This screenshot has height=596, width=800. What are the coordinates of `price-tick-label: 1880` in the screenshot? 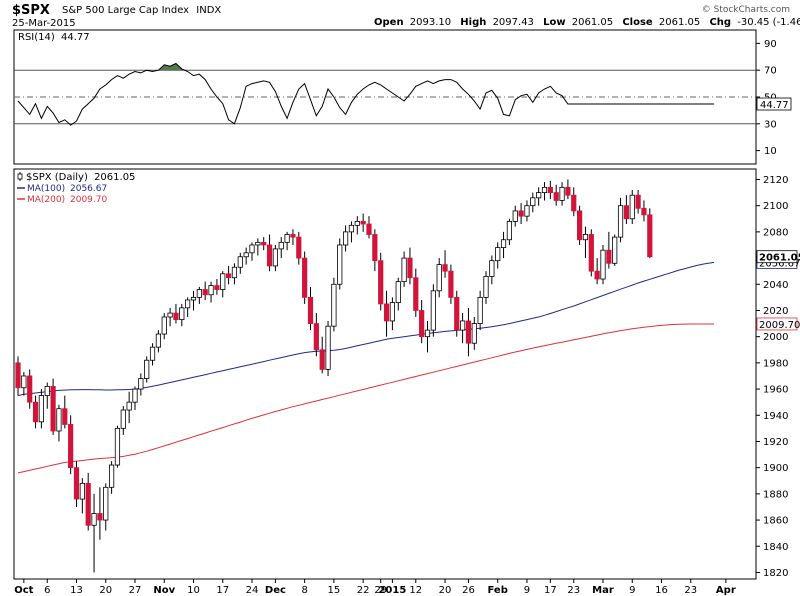 It's located at (775, 494).